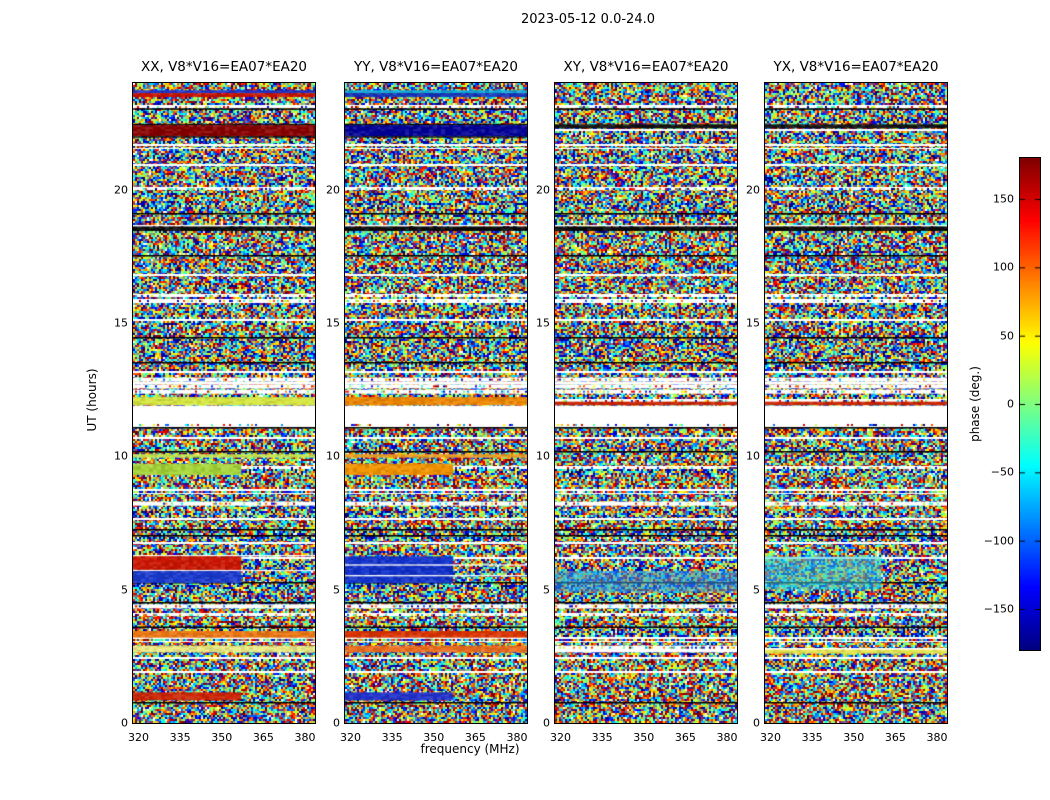  I want to click on panel-title-xx: XX, V8*V16=EA07*EA20, so click(224, 67).